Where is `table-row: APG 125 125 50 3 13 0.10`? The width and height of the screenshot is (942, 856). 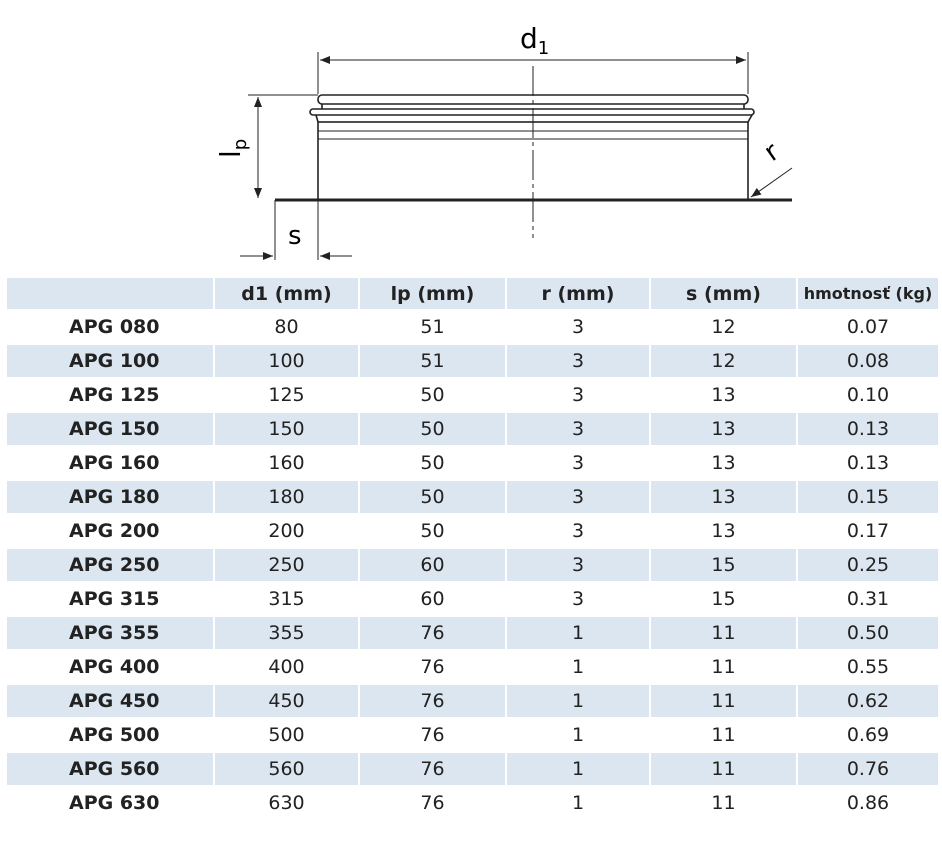 table-row: APG 125 125 50 3 13 0.10 is located at coordinates (472, 395).